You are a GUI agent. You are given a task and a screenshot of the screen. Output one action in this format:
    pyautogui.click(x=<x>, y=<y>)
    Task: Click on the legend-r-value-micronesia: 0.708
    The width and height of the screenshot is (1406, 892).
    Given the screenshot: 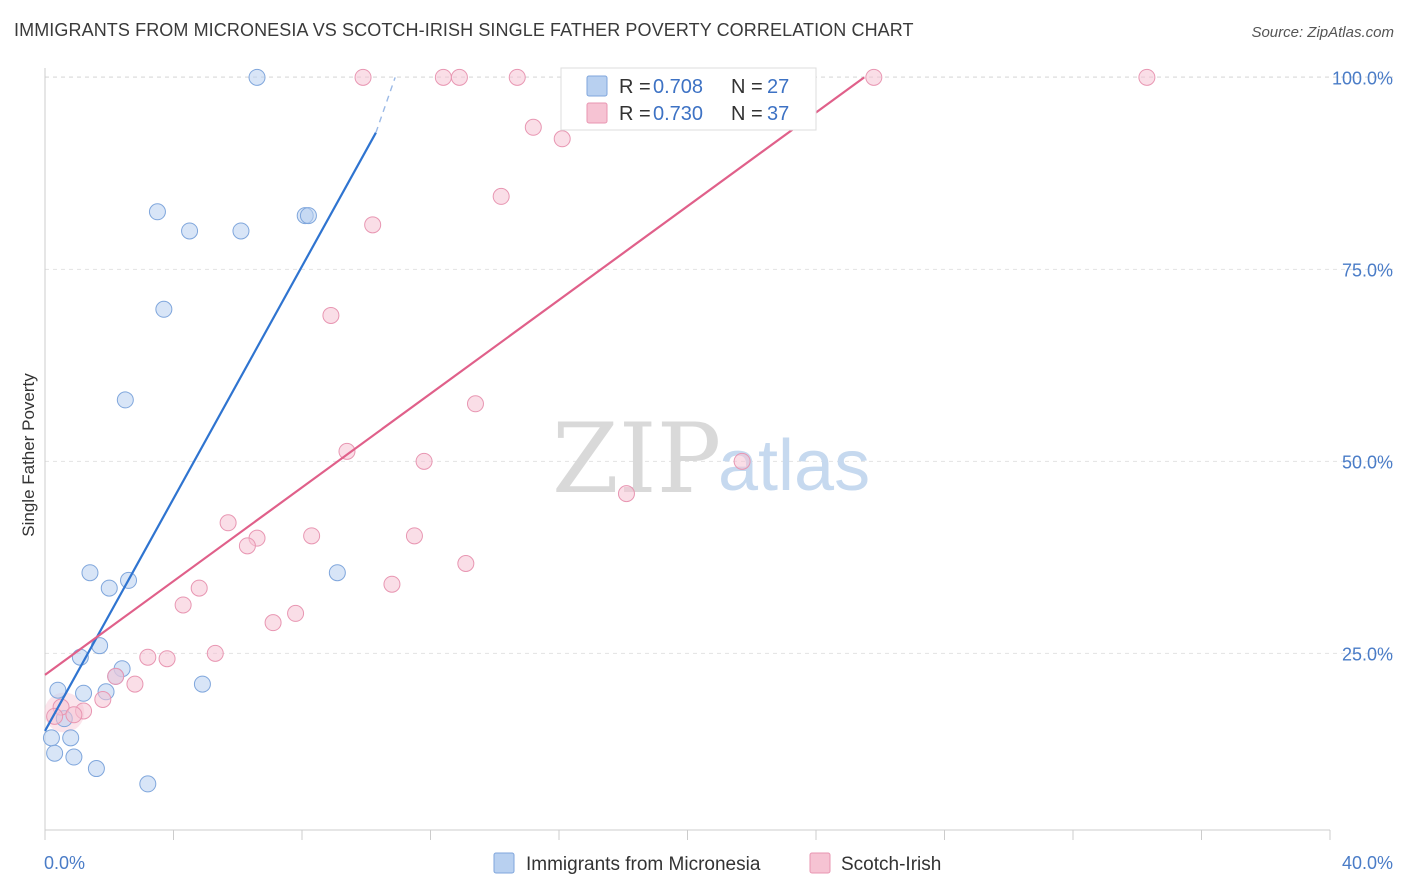 What is the action you would take?
    pyautogui.click(x=678, y=87)
    